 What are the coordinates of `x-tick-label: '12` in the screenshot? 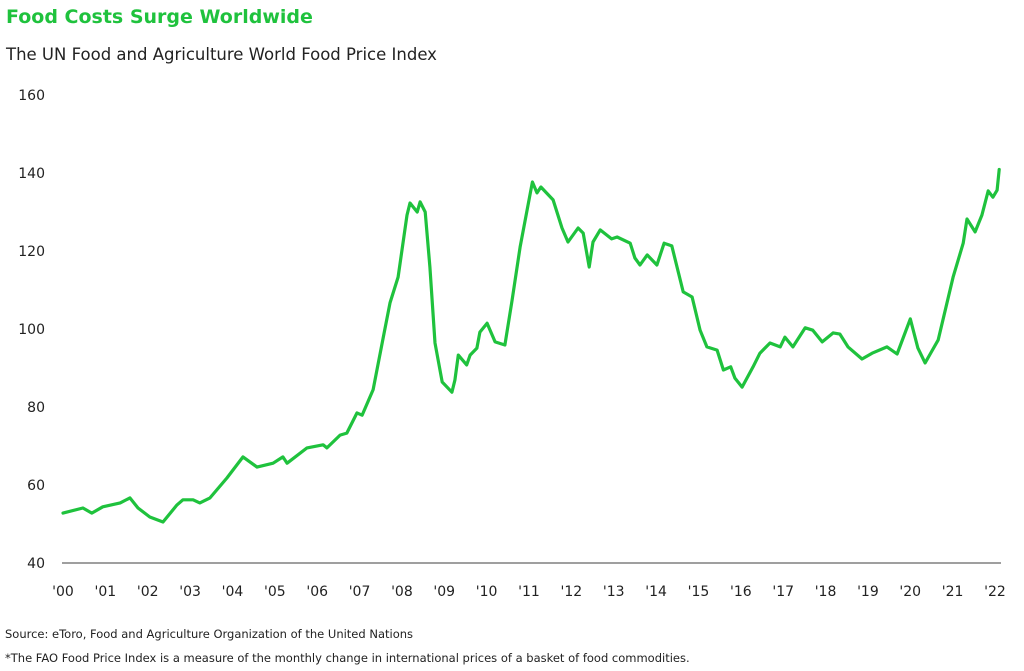 It's located at (572, 592).